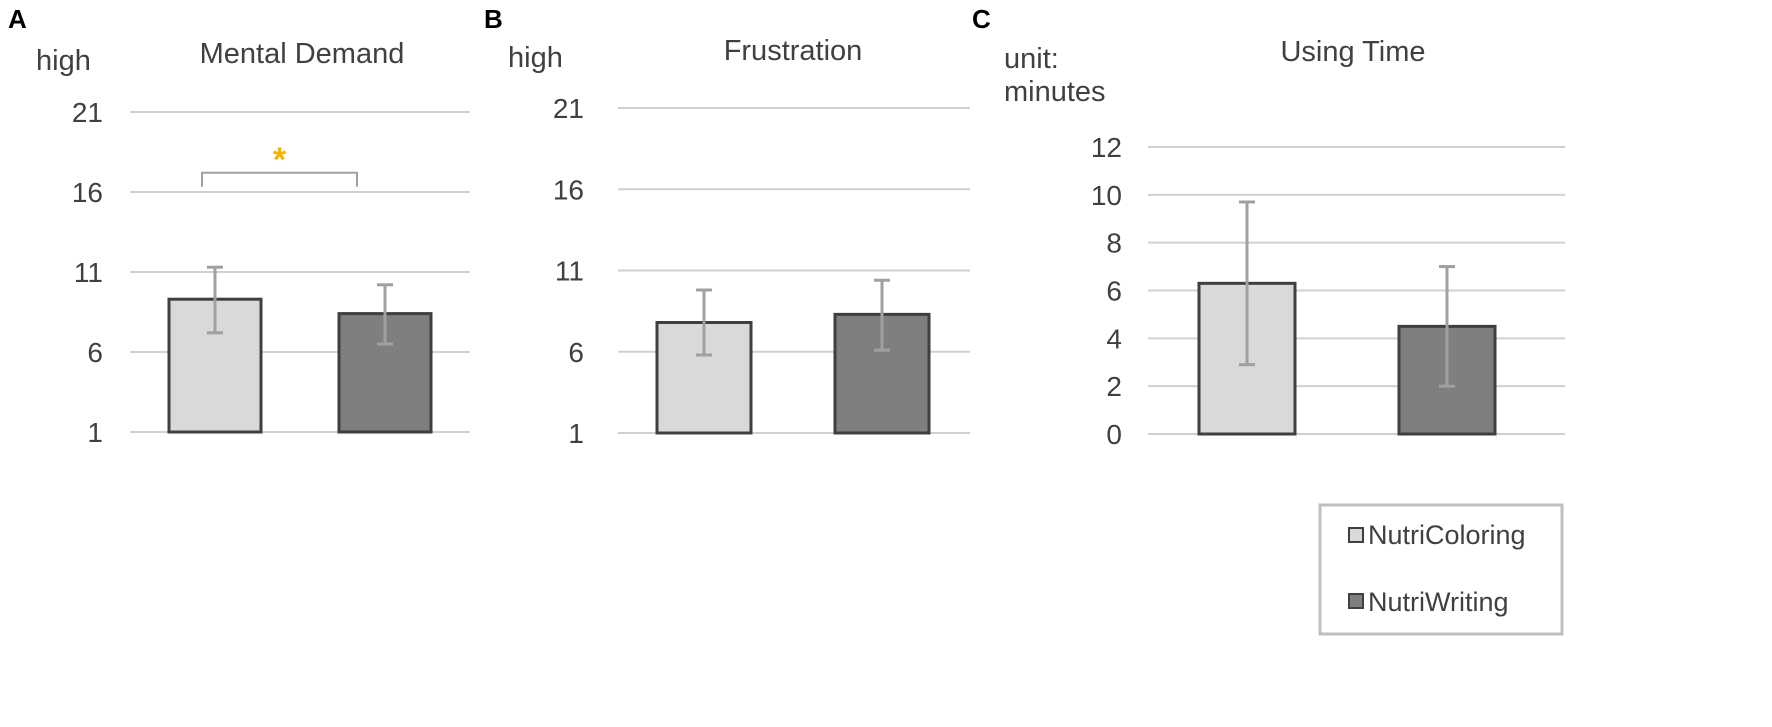 This screenshot has height=727, width=1772. What do you see at coordinates (981, 19) in the screenshot?
I see `panel-letter-c: C` at bounding box center [981, 19].